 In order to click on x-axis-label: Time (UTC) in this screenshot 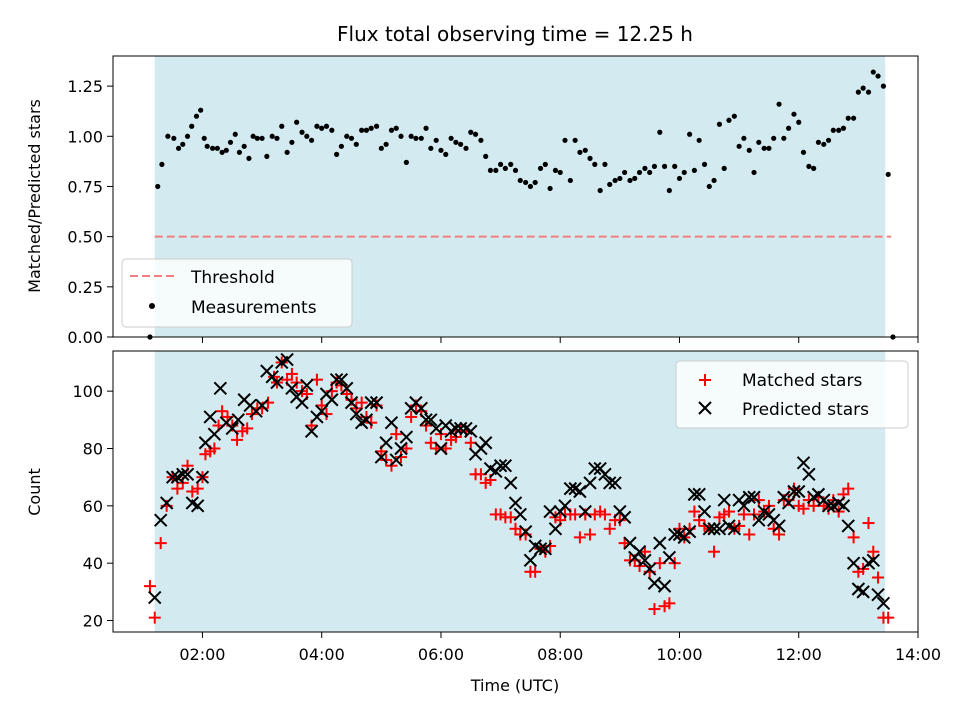, I will do `click(514, 685)`.